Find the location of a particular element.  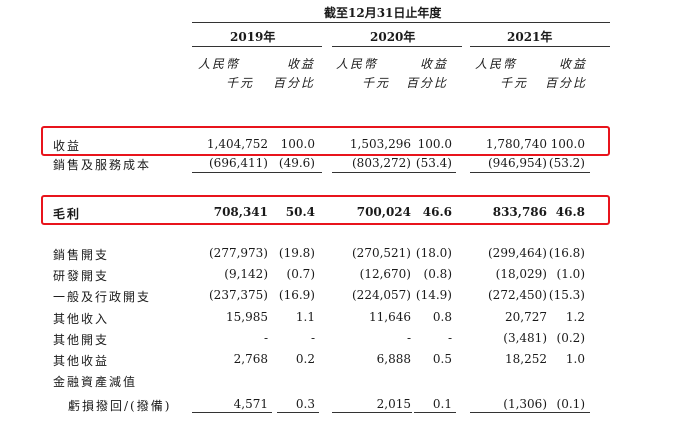

row-label: 其他收益 is located at coordinates (81, 361).